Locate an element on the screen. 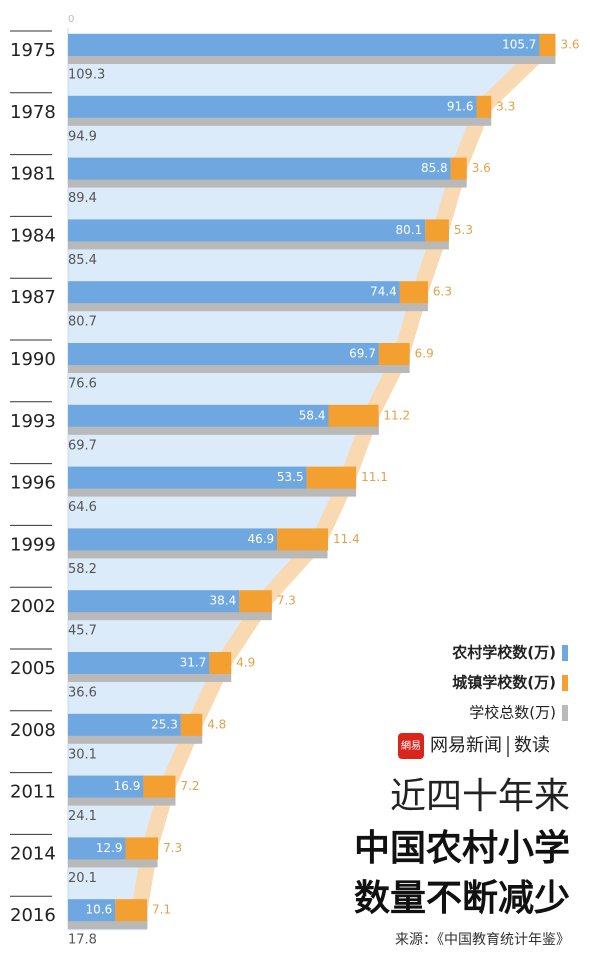 The height and width of the screenshot is (965, 590). value-label: 85.8 is located at coordinates (434, 168).